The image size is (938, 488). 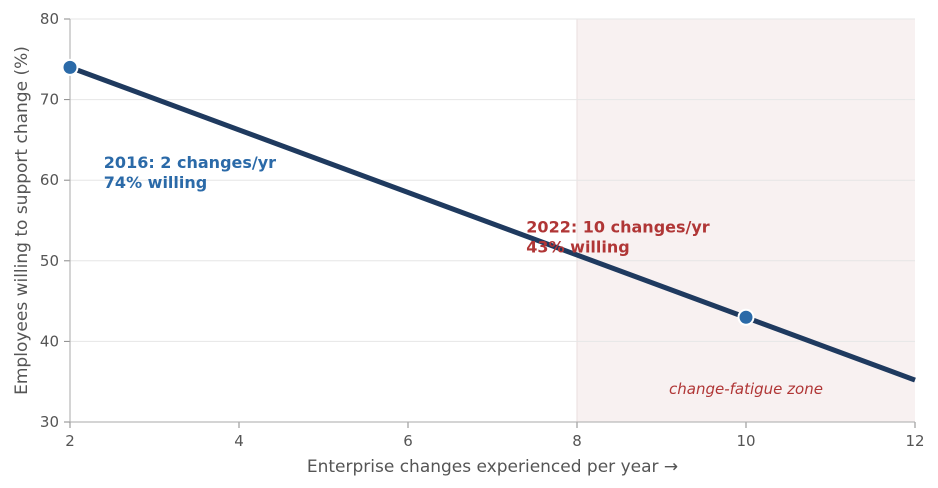 What do you see at coordinates (745, 441) in the screenshot?
I see `x-tick-label: 10` at bounding box center [745, 441].